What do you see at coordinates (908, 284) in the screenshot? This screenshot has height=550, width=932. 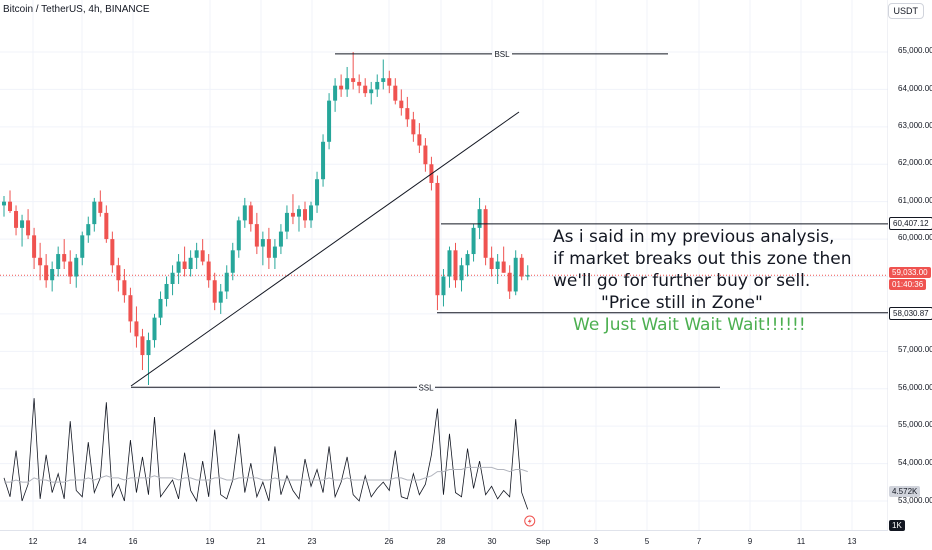 I see `candle-countdown-tag: 01:40:36` at bounding box center [908, 284].